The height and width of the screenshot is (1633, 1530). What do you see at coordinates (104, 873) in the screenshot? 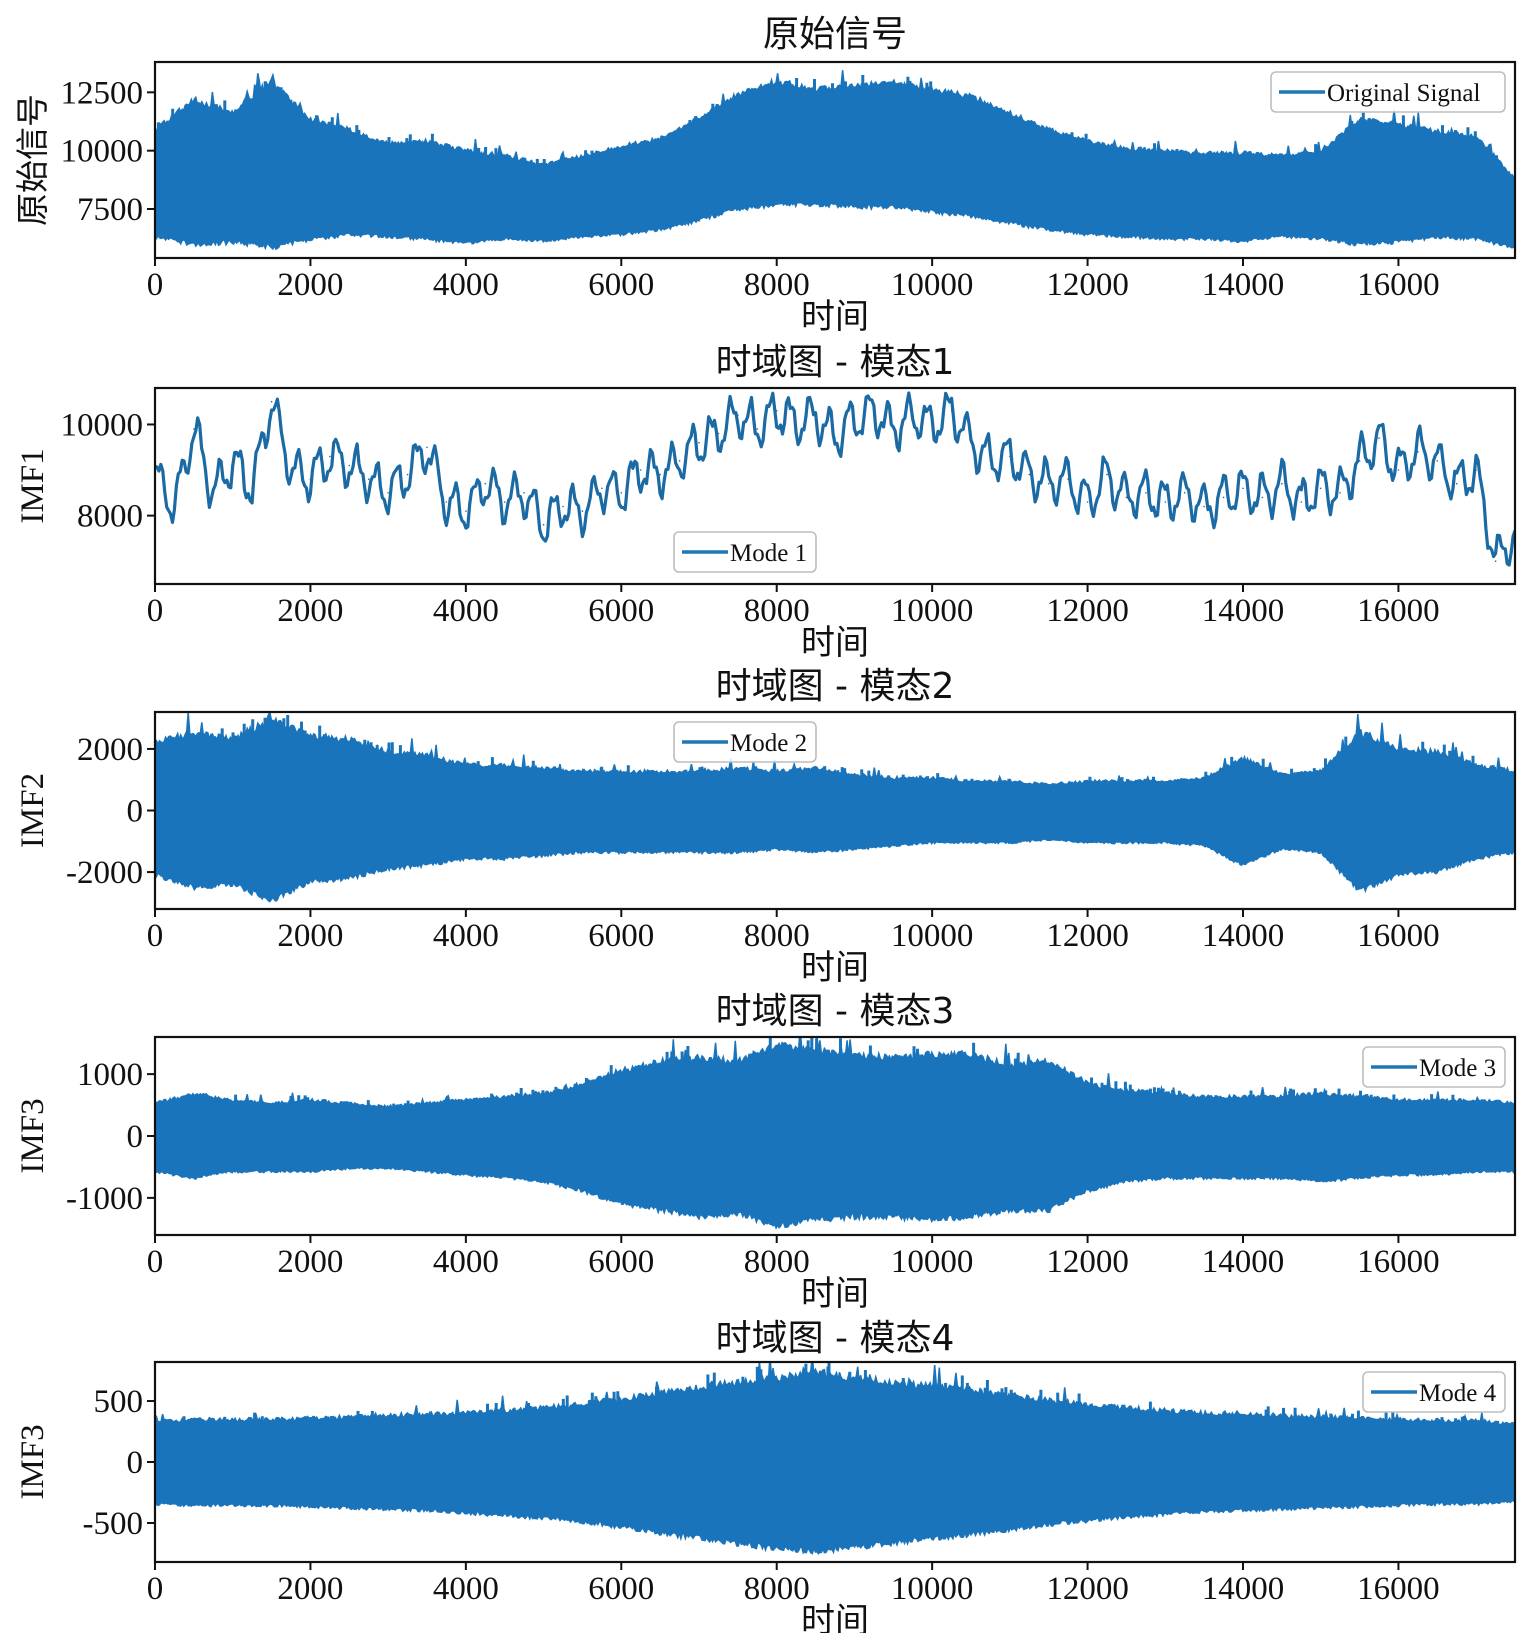
I see `y-tick-label: -2000` at bounding box center [104, 873].